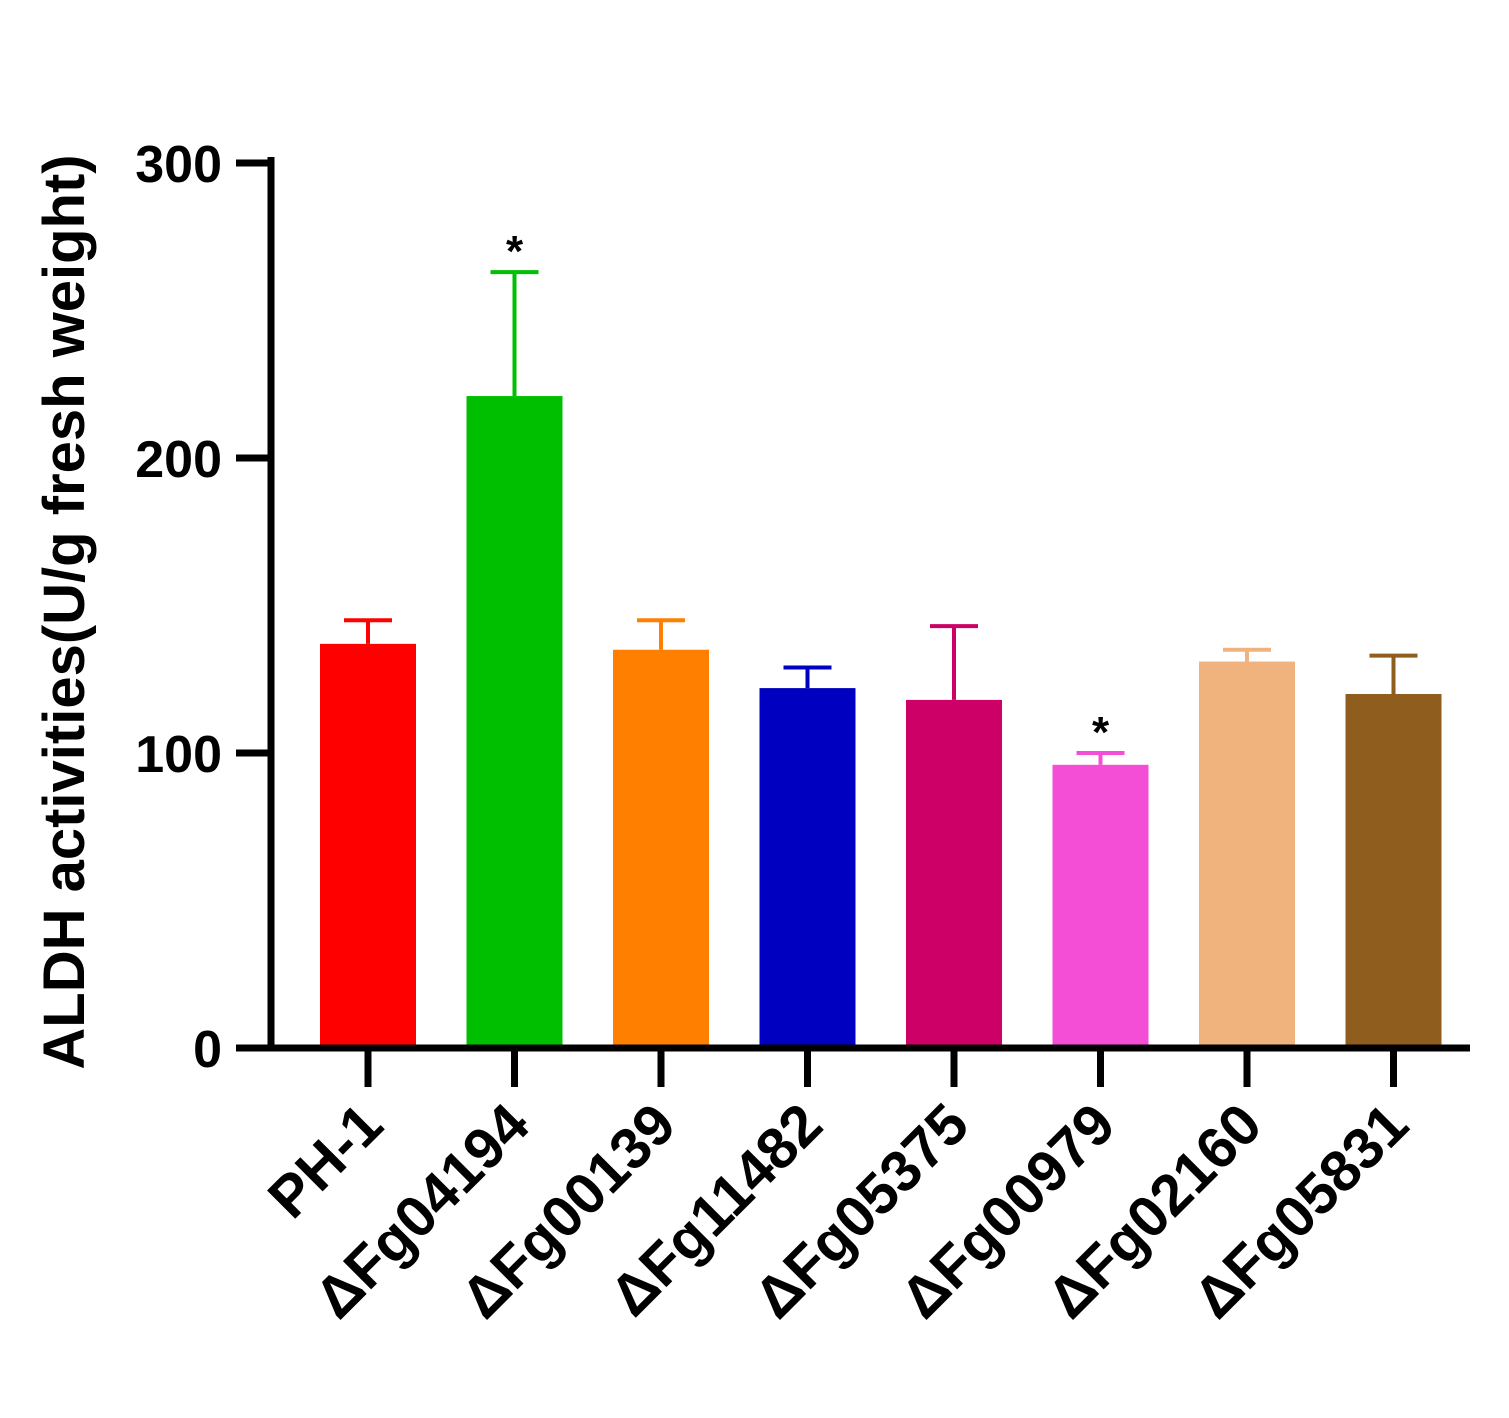  I want to click on y-tick-label: 300, so click(178, 165).